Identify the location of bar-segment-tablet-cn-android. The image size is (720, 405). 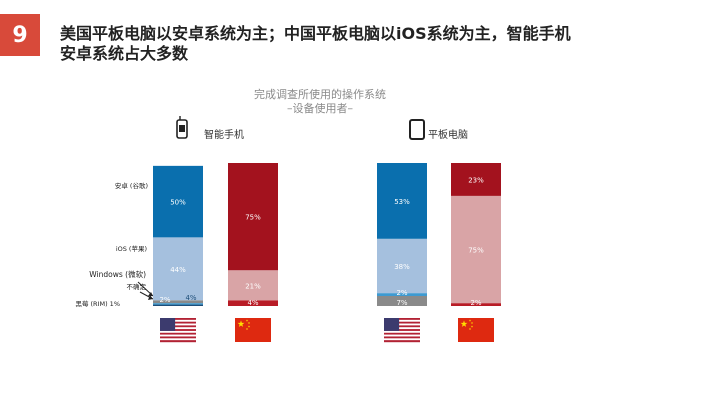
(476, 179).